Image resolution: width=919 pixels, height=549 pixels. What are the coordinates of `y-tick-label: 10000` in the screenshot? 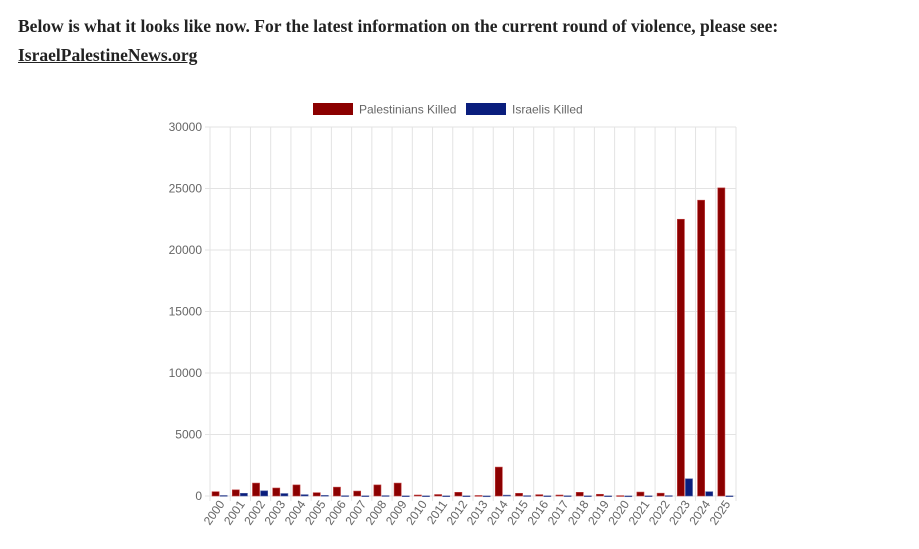 It's located at (186, 373).